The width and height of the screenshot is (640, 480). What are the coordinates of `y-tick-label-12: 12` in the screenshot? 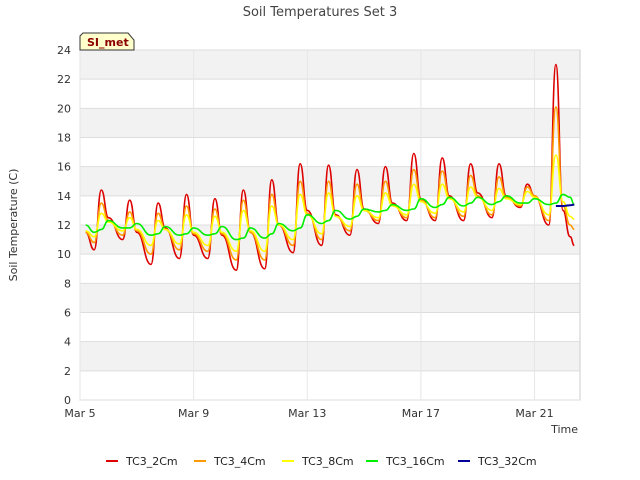 It's located at (64, 225).